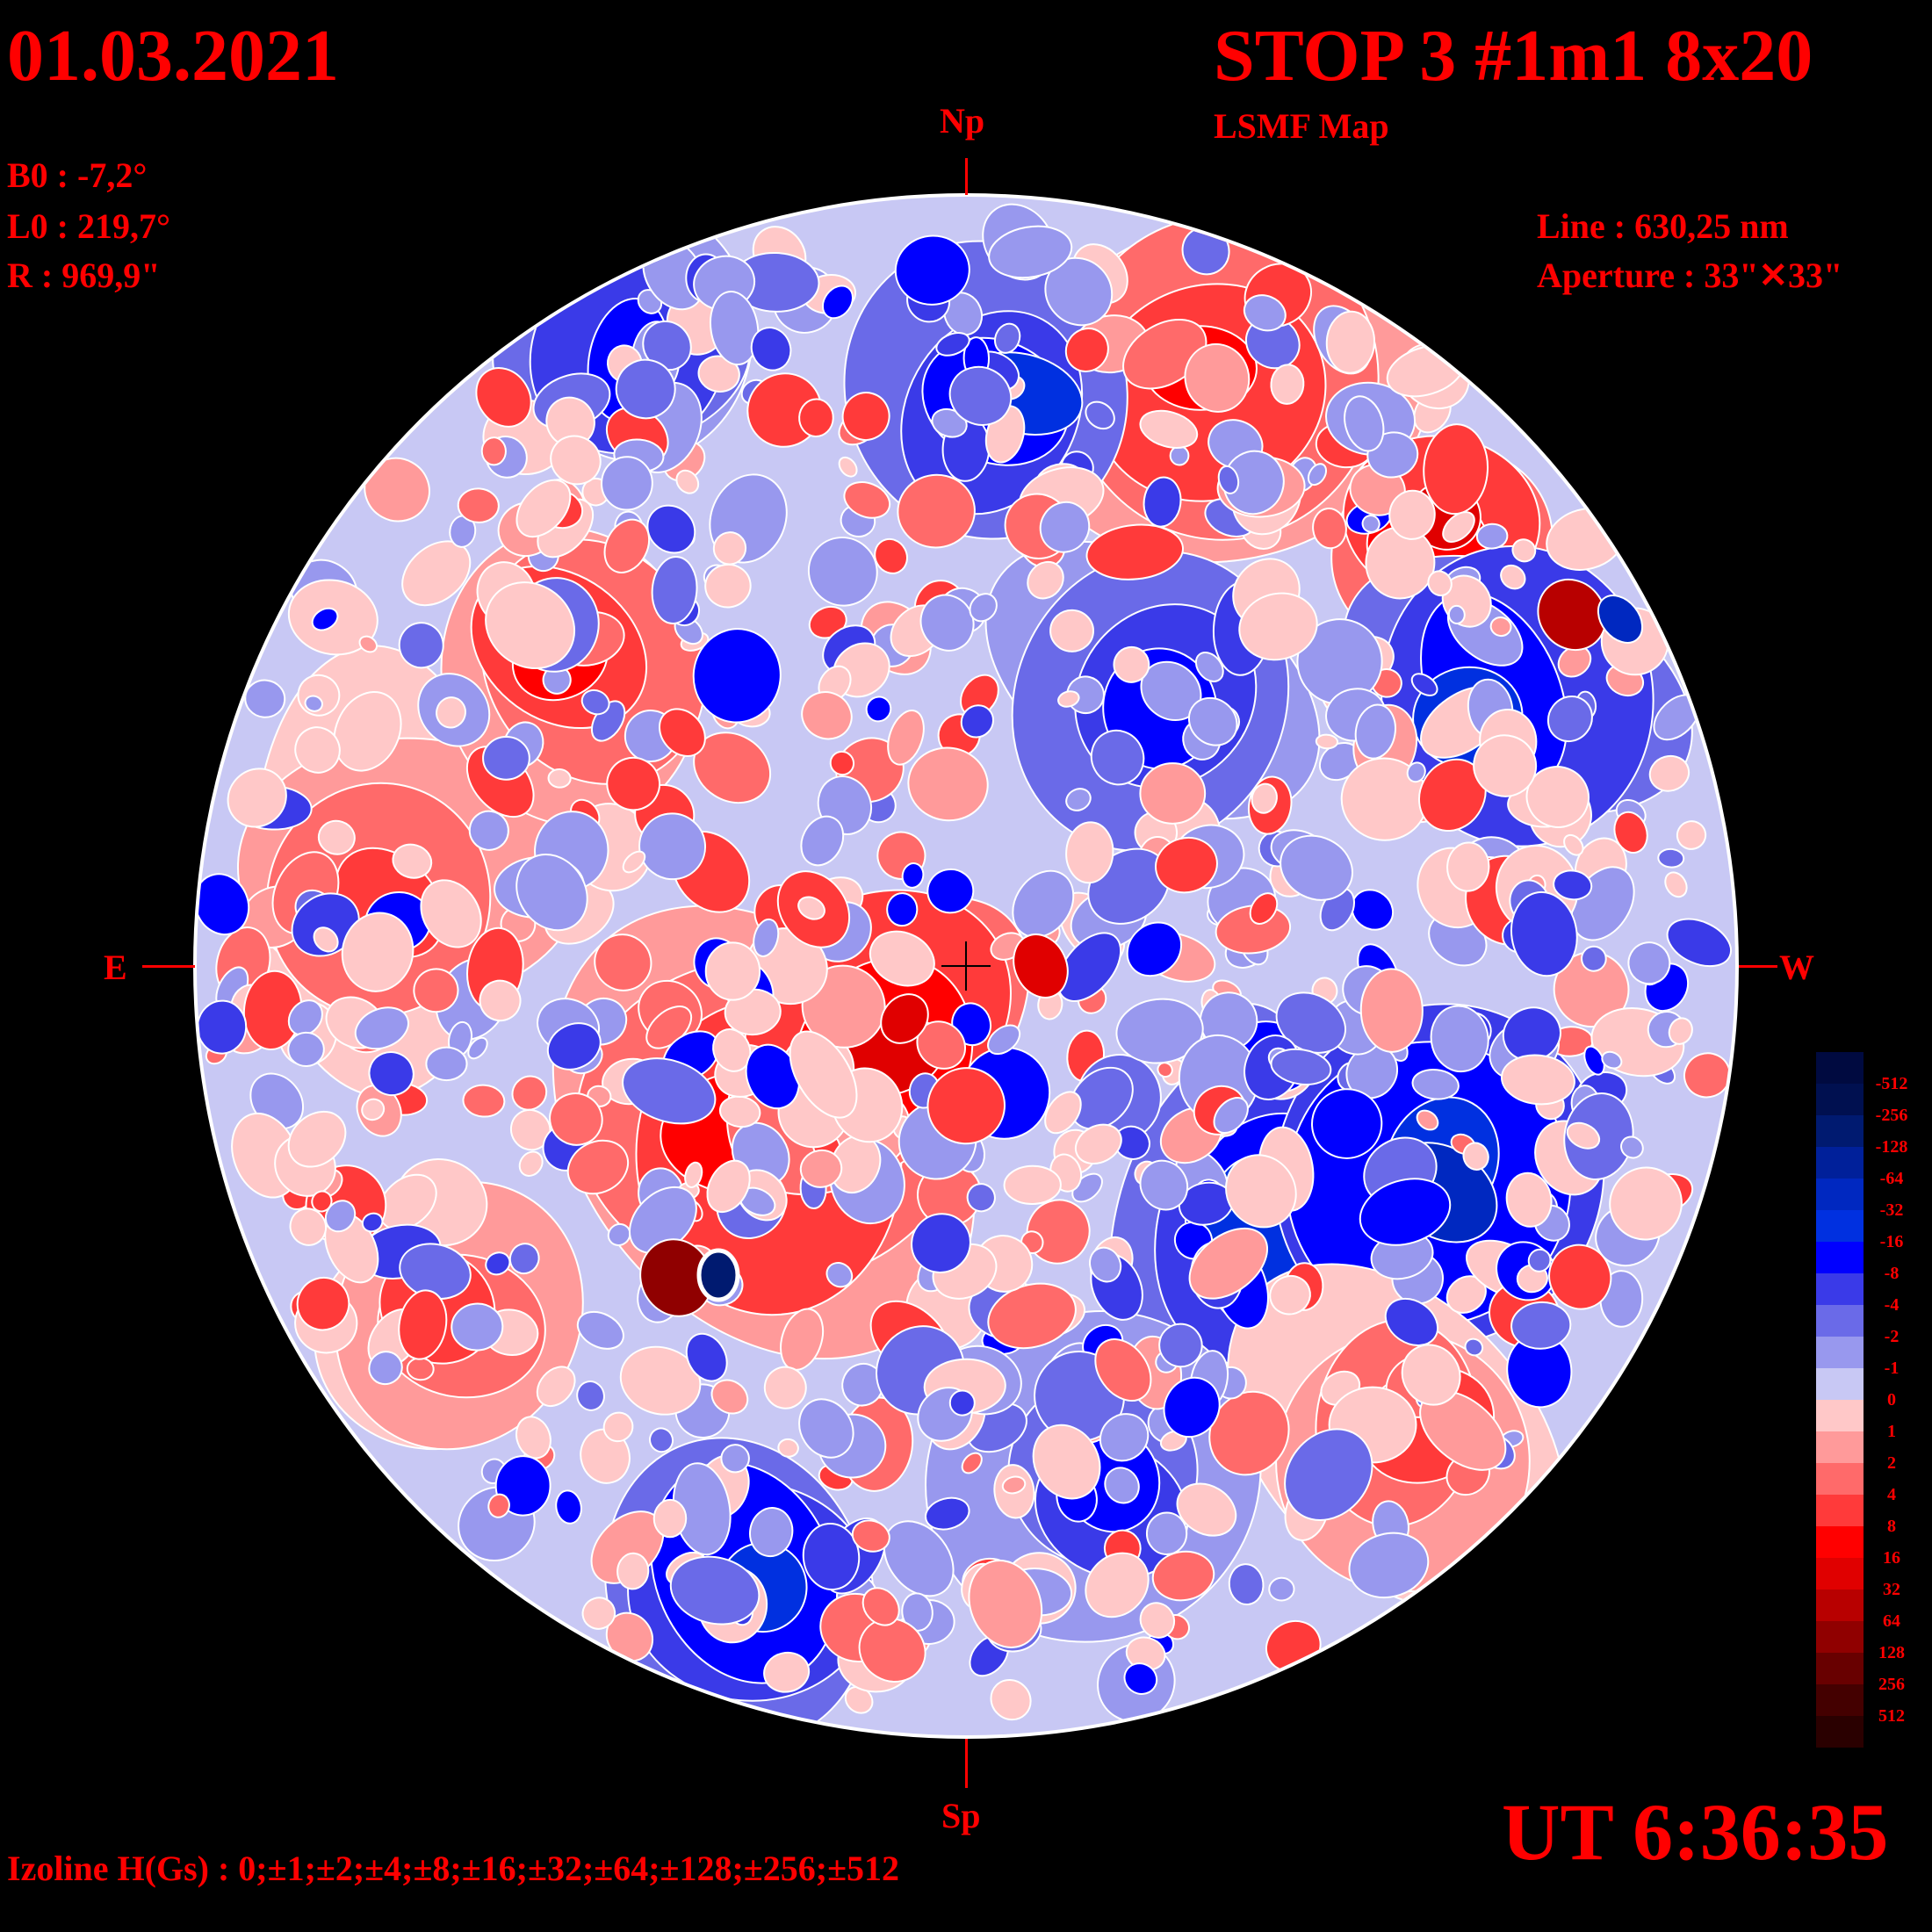 The height and width of the screenshot is (1932, 1932). I want to click on l0-value: L0 : 219,7°, so click(89, 226).